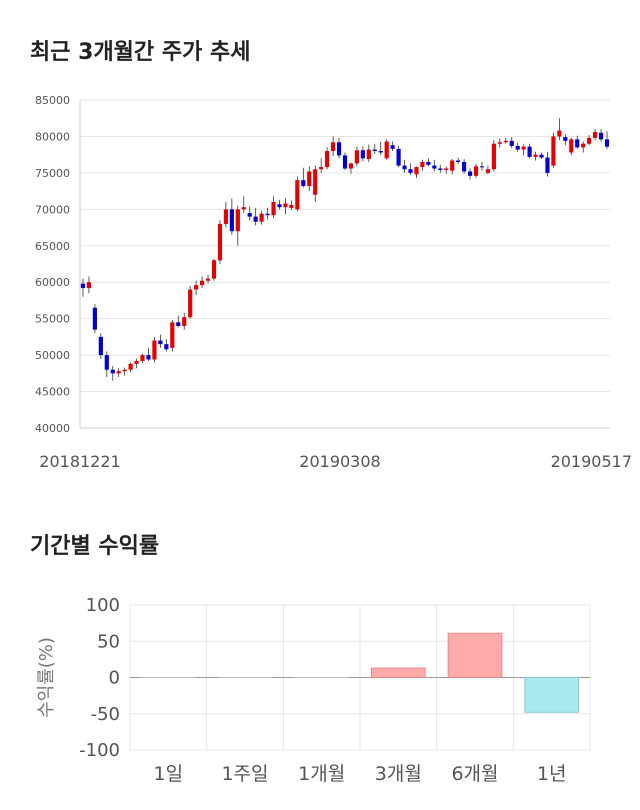 The width and height of the screenshot is (640, 810). Describe the element at coordinates (591, 461) in the screenshot. I see `x-date-label: 20190517` at that location.